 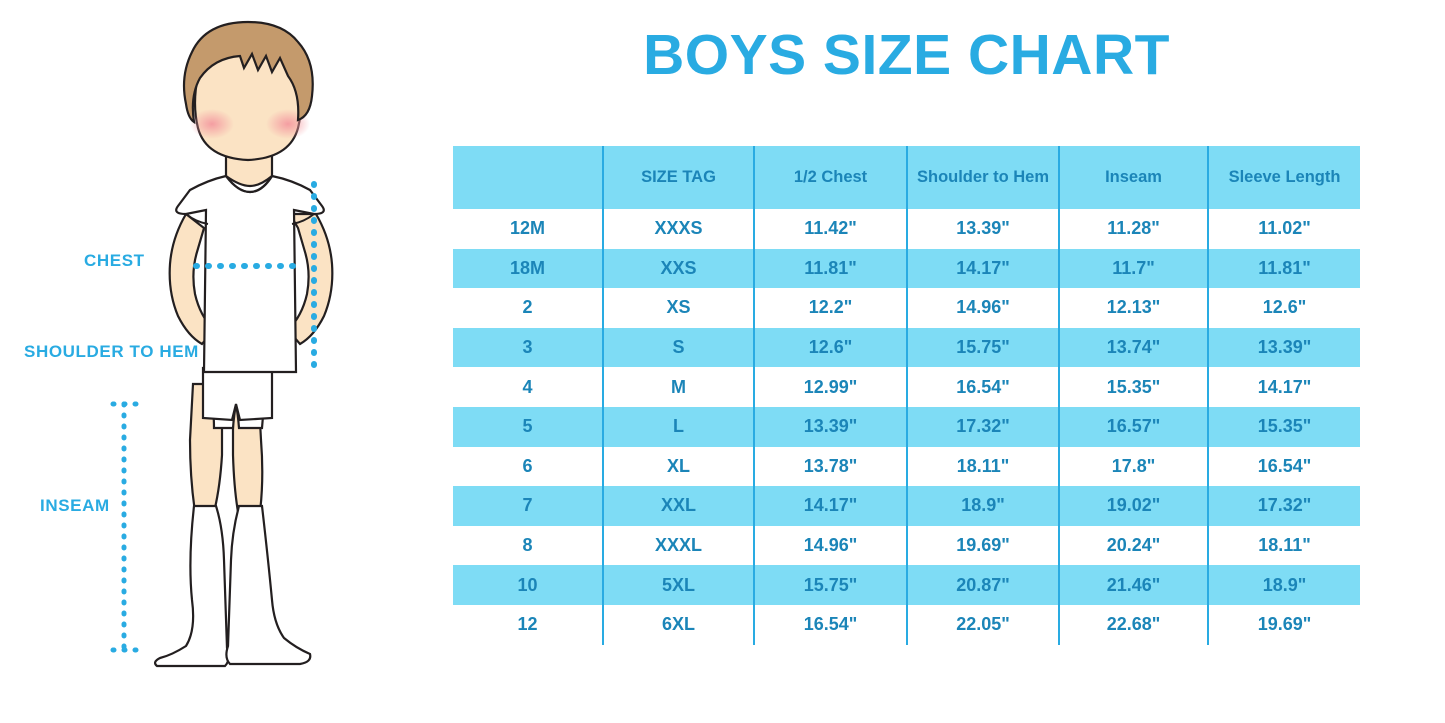 I want to click on table-cell: 6XL, so click(x=678, y=624).